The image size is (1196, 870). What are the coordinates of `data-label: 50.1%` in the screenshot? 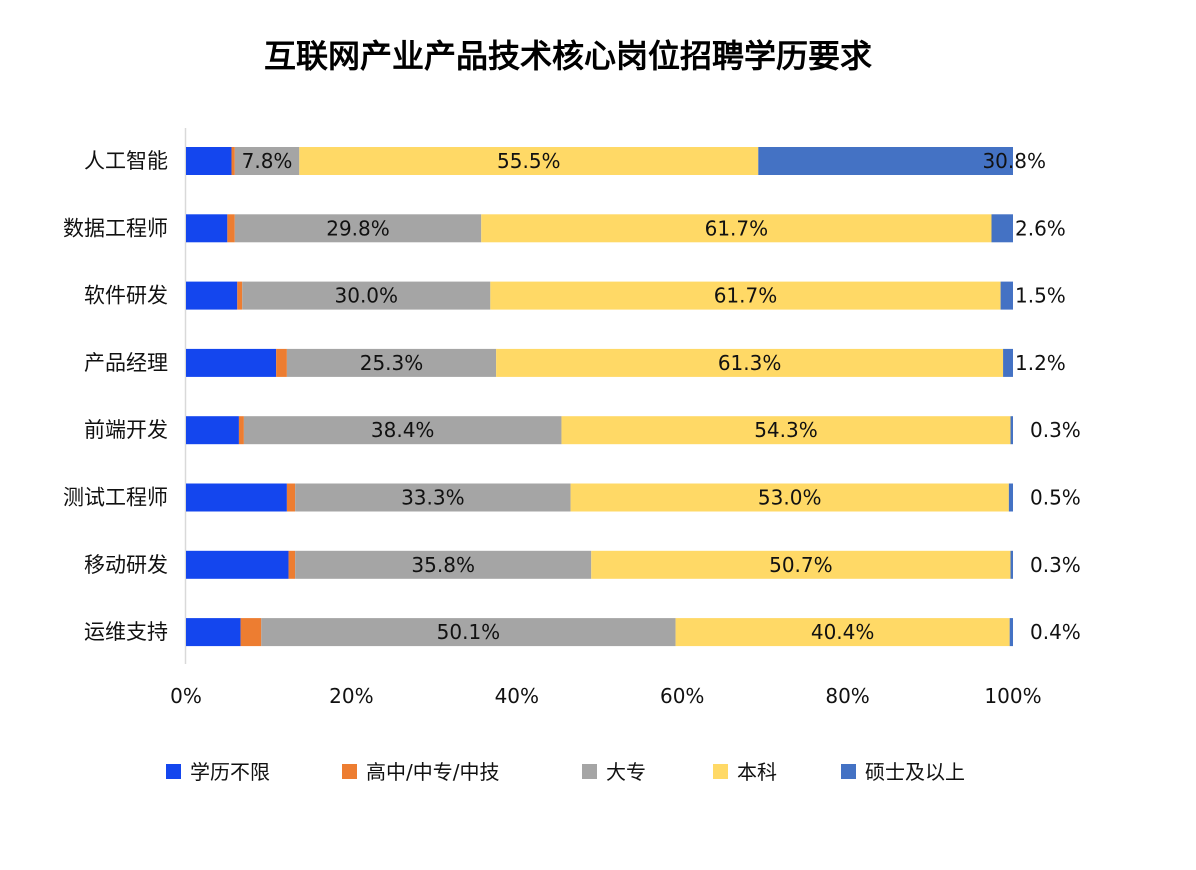 It's located at (469, 632).